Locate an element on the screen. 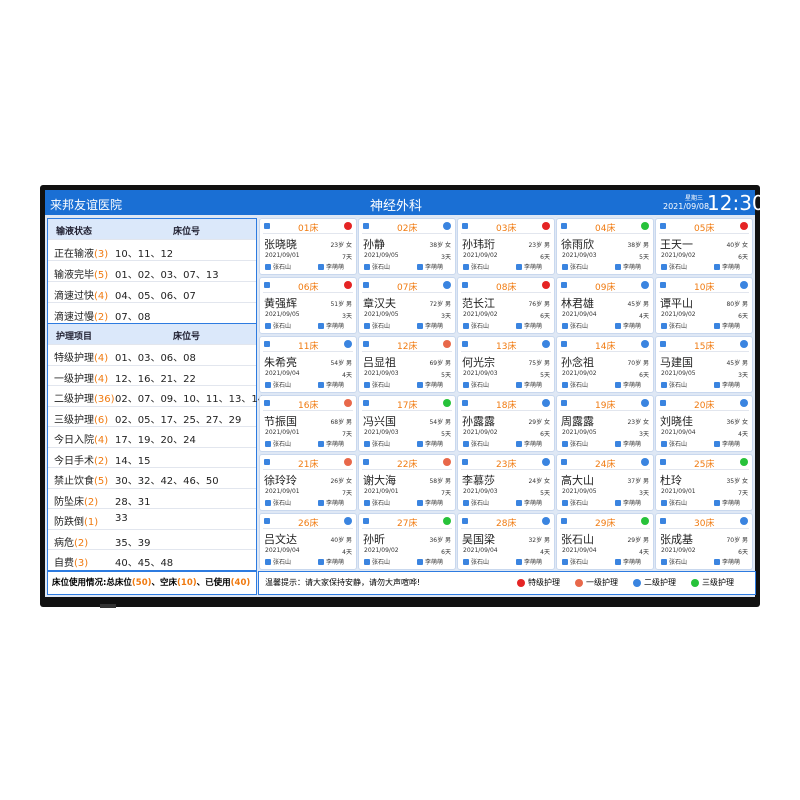  age-sex: 45岁 男 is located at coordinates (638, 304).